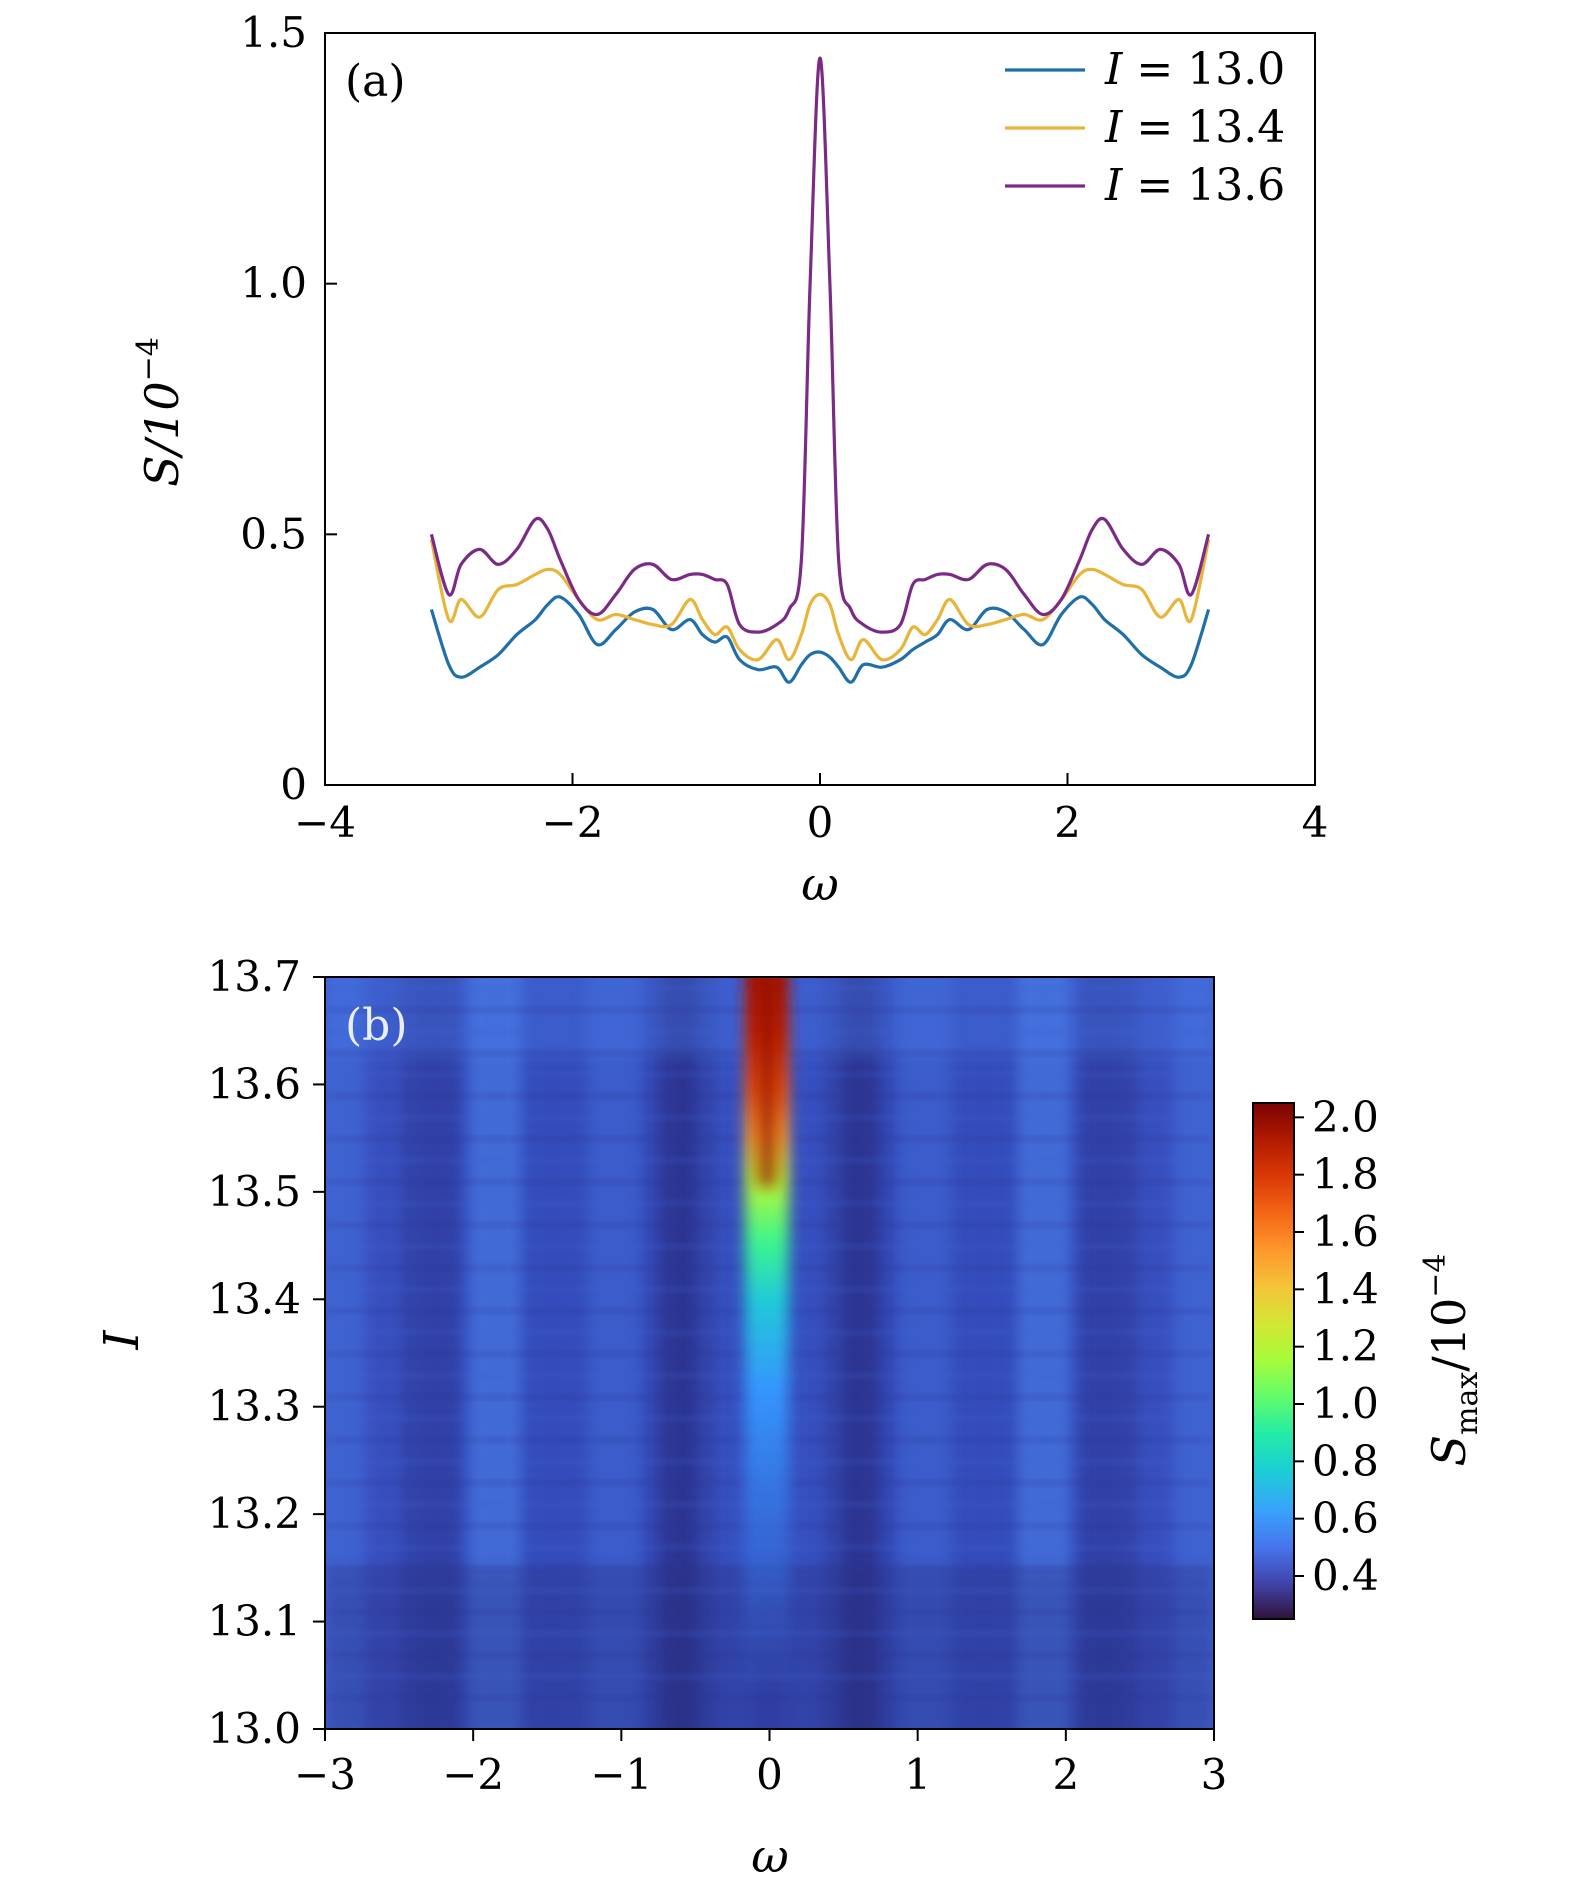 This screenshot has width=1575, height=1880. I want to click on panel-b-ytick-label: 13.2, so click(254, 1513).